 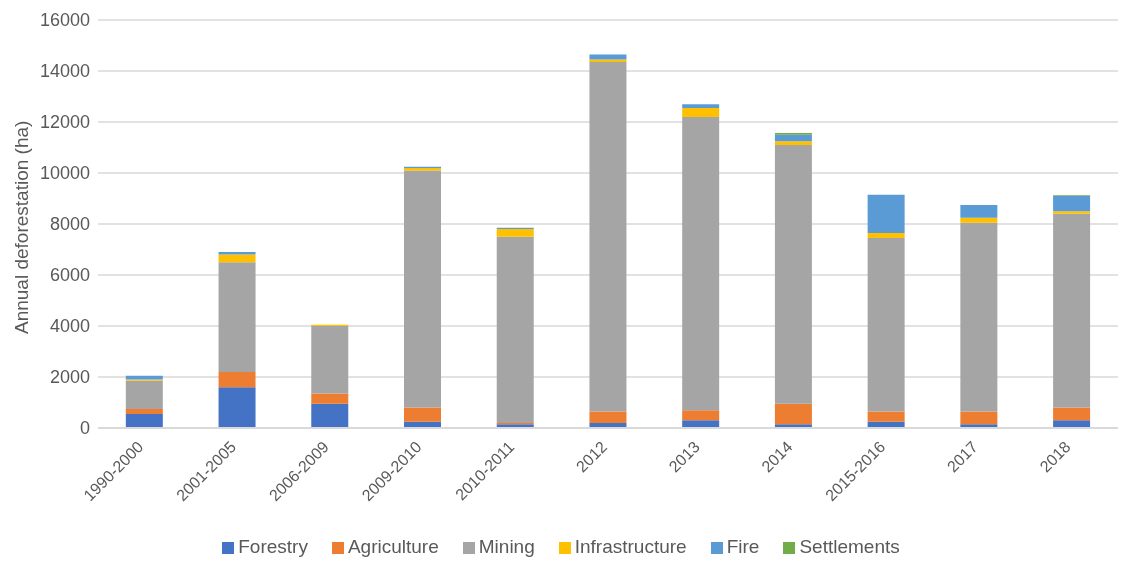 What do you see at coordinates (69, 377) in the screenshot?
I see `y-tick-label: 2000` at bounding box center [69, 377].